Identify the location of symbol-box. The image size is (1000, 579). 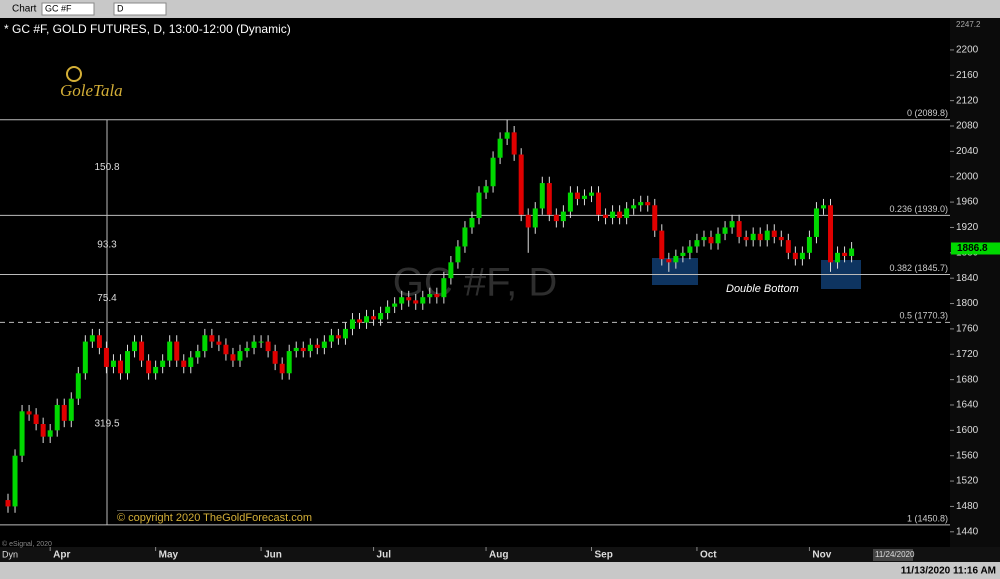
(68, 9).